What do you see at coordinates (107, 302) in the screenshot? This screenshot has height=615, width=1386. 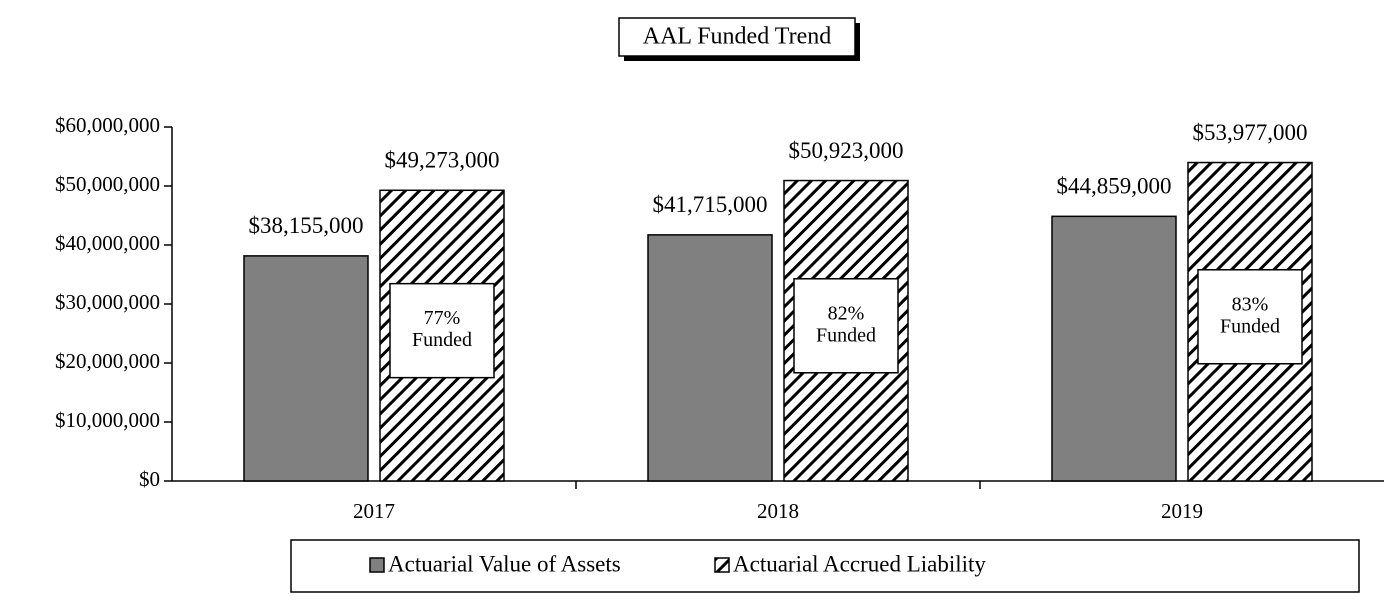 I see `y-tick-label: $30,000,000` at bounding box center [107, 302].